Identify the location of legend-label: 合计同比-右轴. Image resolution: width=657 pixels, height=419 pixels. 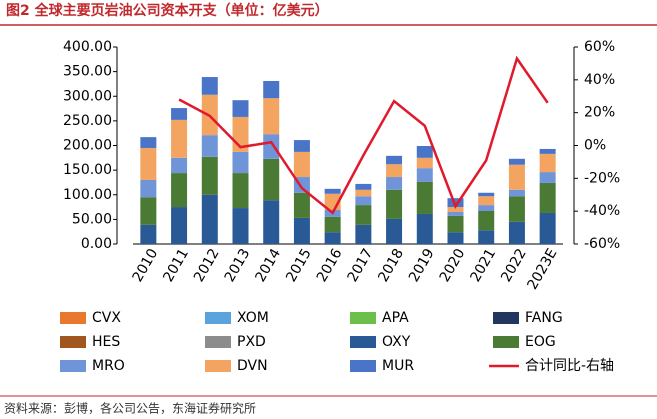
(569, 366).